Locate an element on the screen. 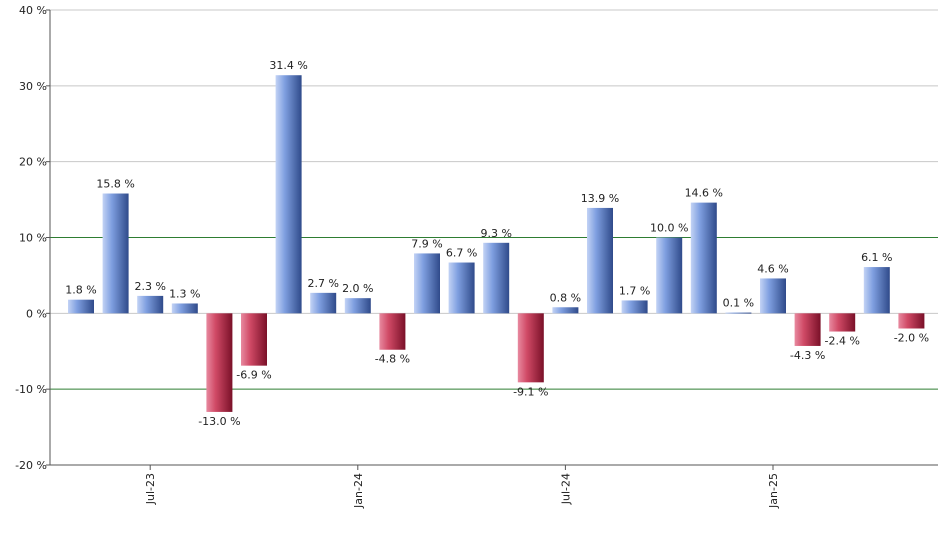 The height and width of the screenshot is (554, 940). data-label: 0.1 % is located at coordinates (738, 303).